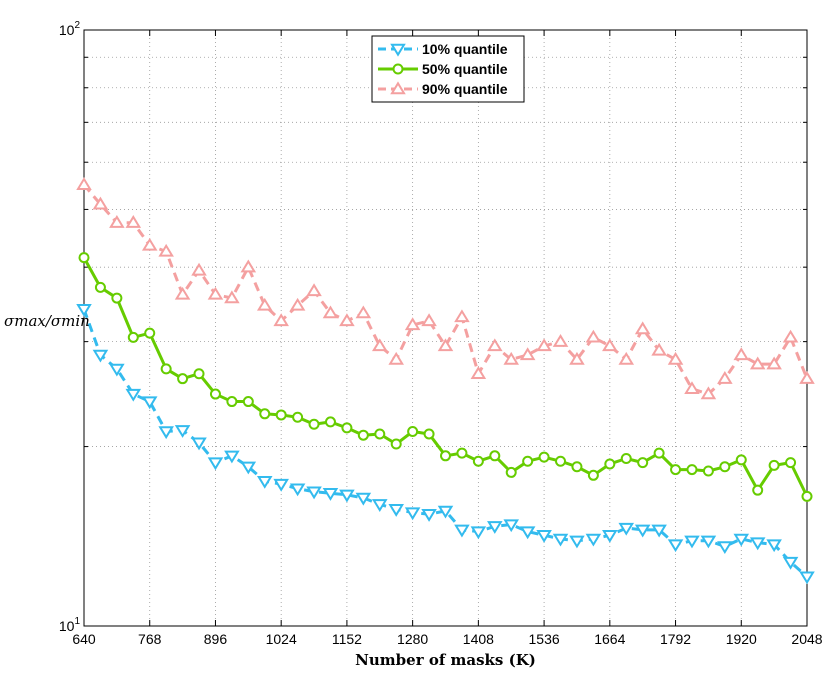 This screenshot has height=675, width=830. Describe the element at coordinates (70, 625) in the screenshot. I see `y-tick-label: 10¹` at that location.